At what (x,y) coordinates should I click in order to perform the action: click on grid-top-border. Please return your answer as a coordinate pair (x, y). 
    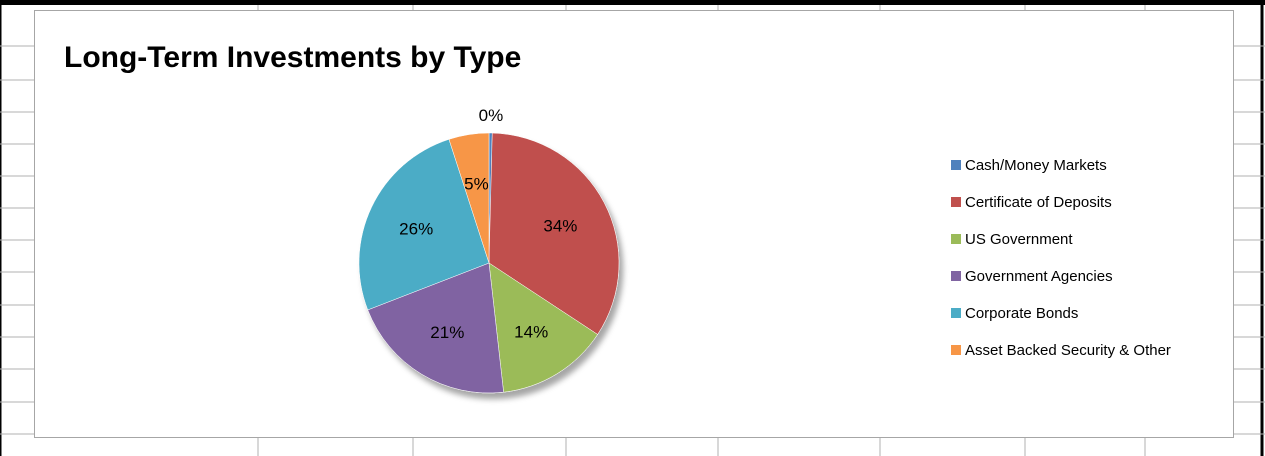
    Looking at the image, I should click on (632, 2).